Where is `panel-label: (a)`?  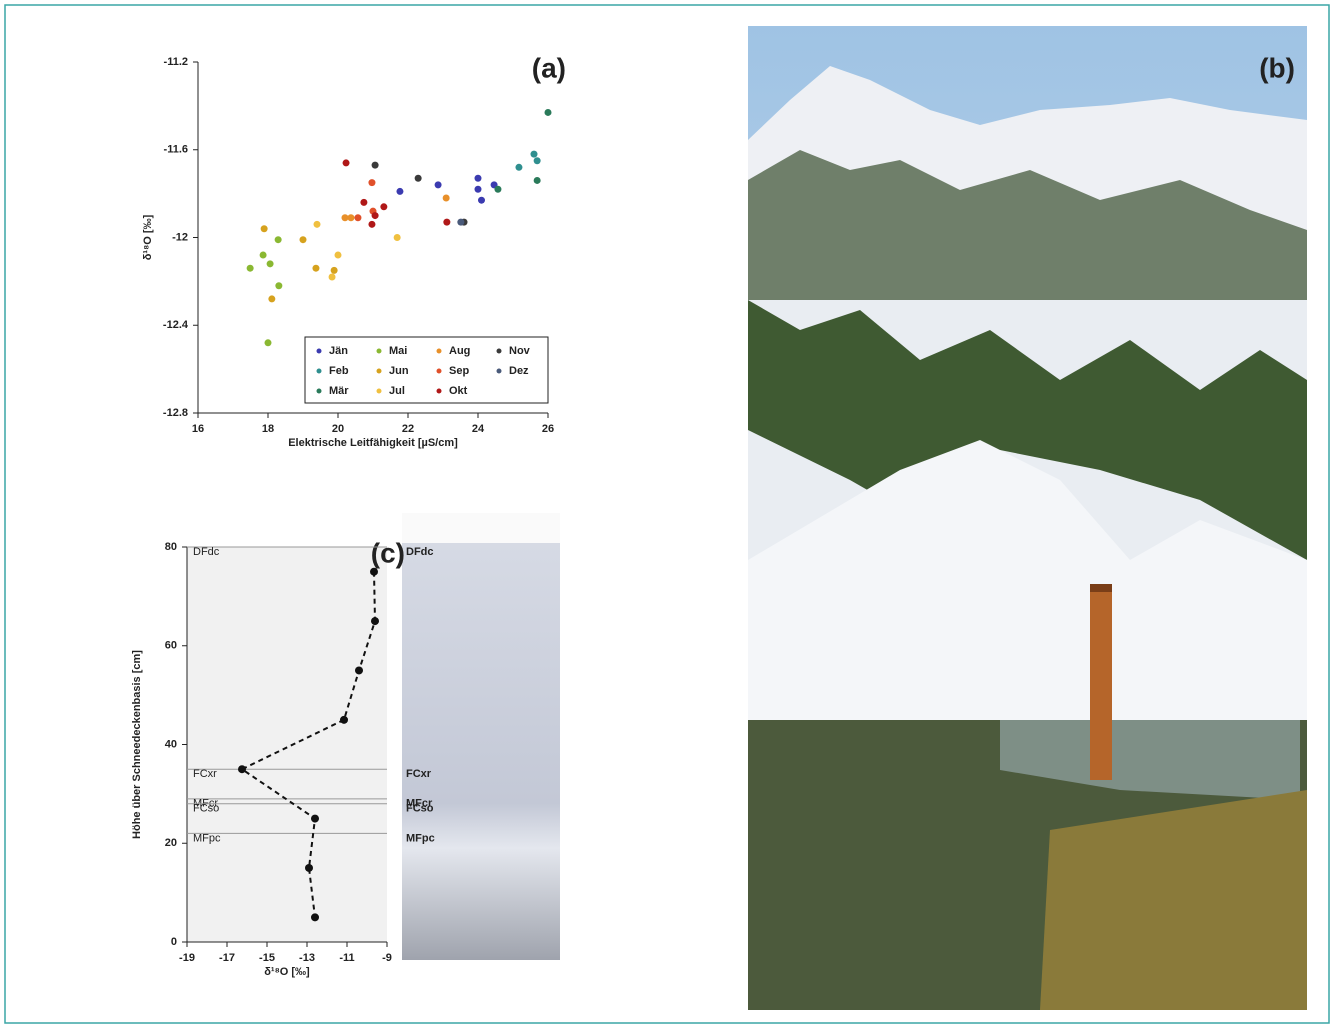
panel-label: (a) is located at coordinates (549, 67).